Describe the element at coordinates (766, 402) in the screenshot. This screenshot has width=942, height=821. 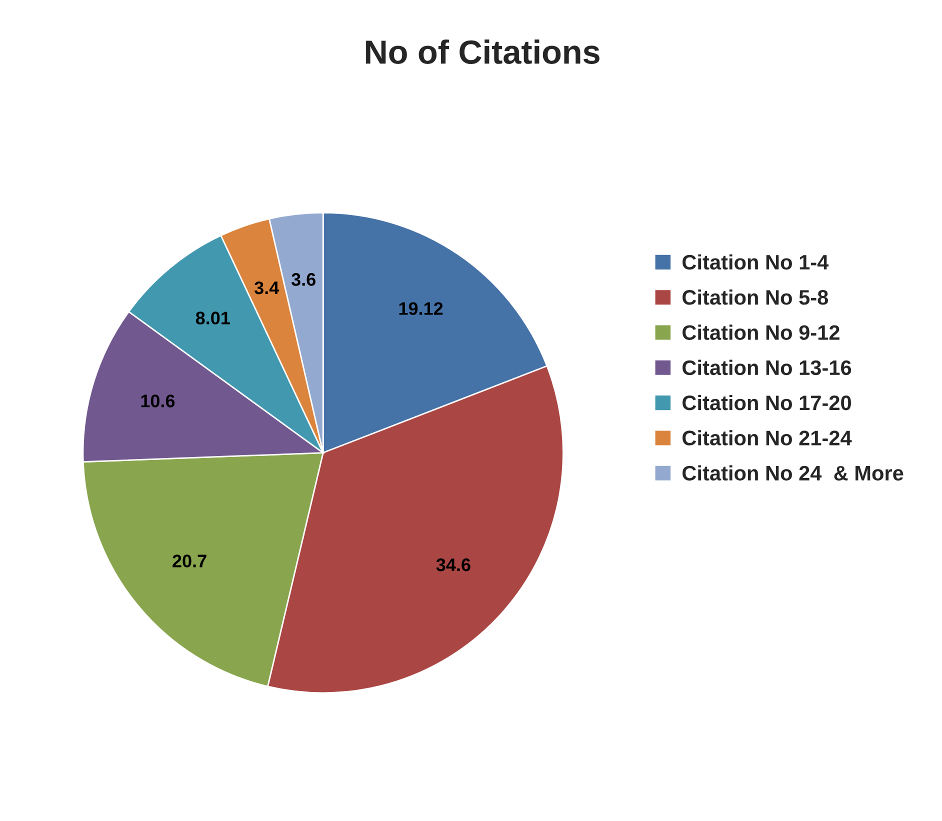
I see `legend-label: Citation No 17-20` at that location.